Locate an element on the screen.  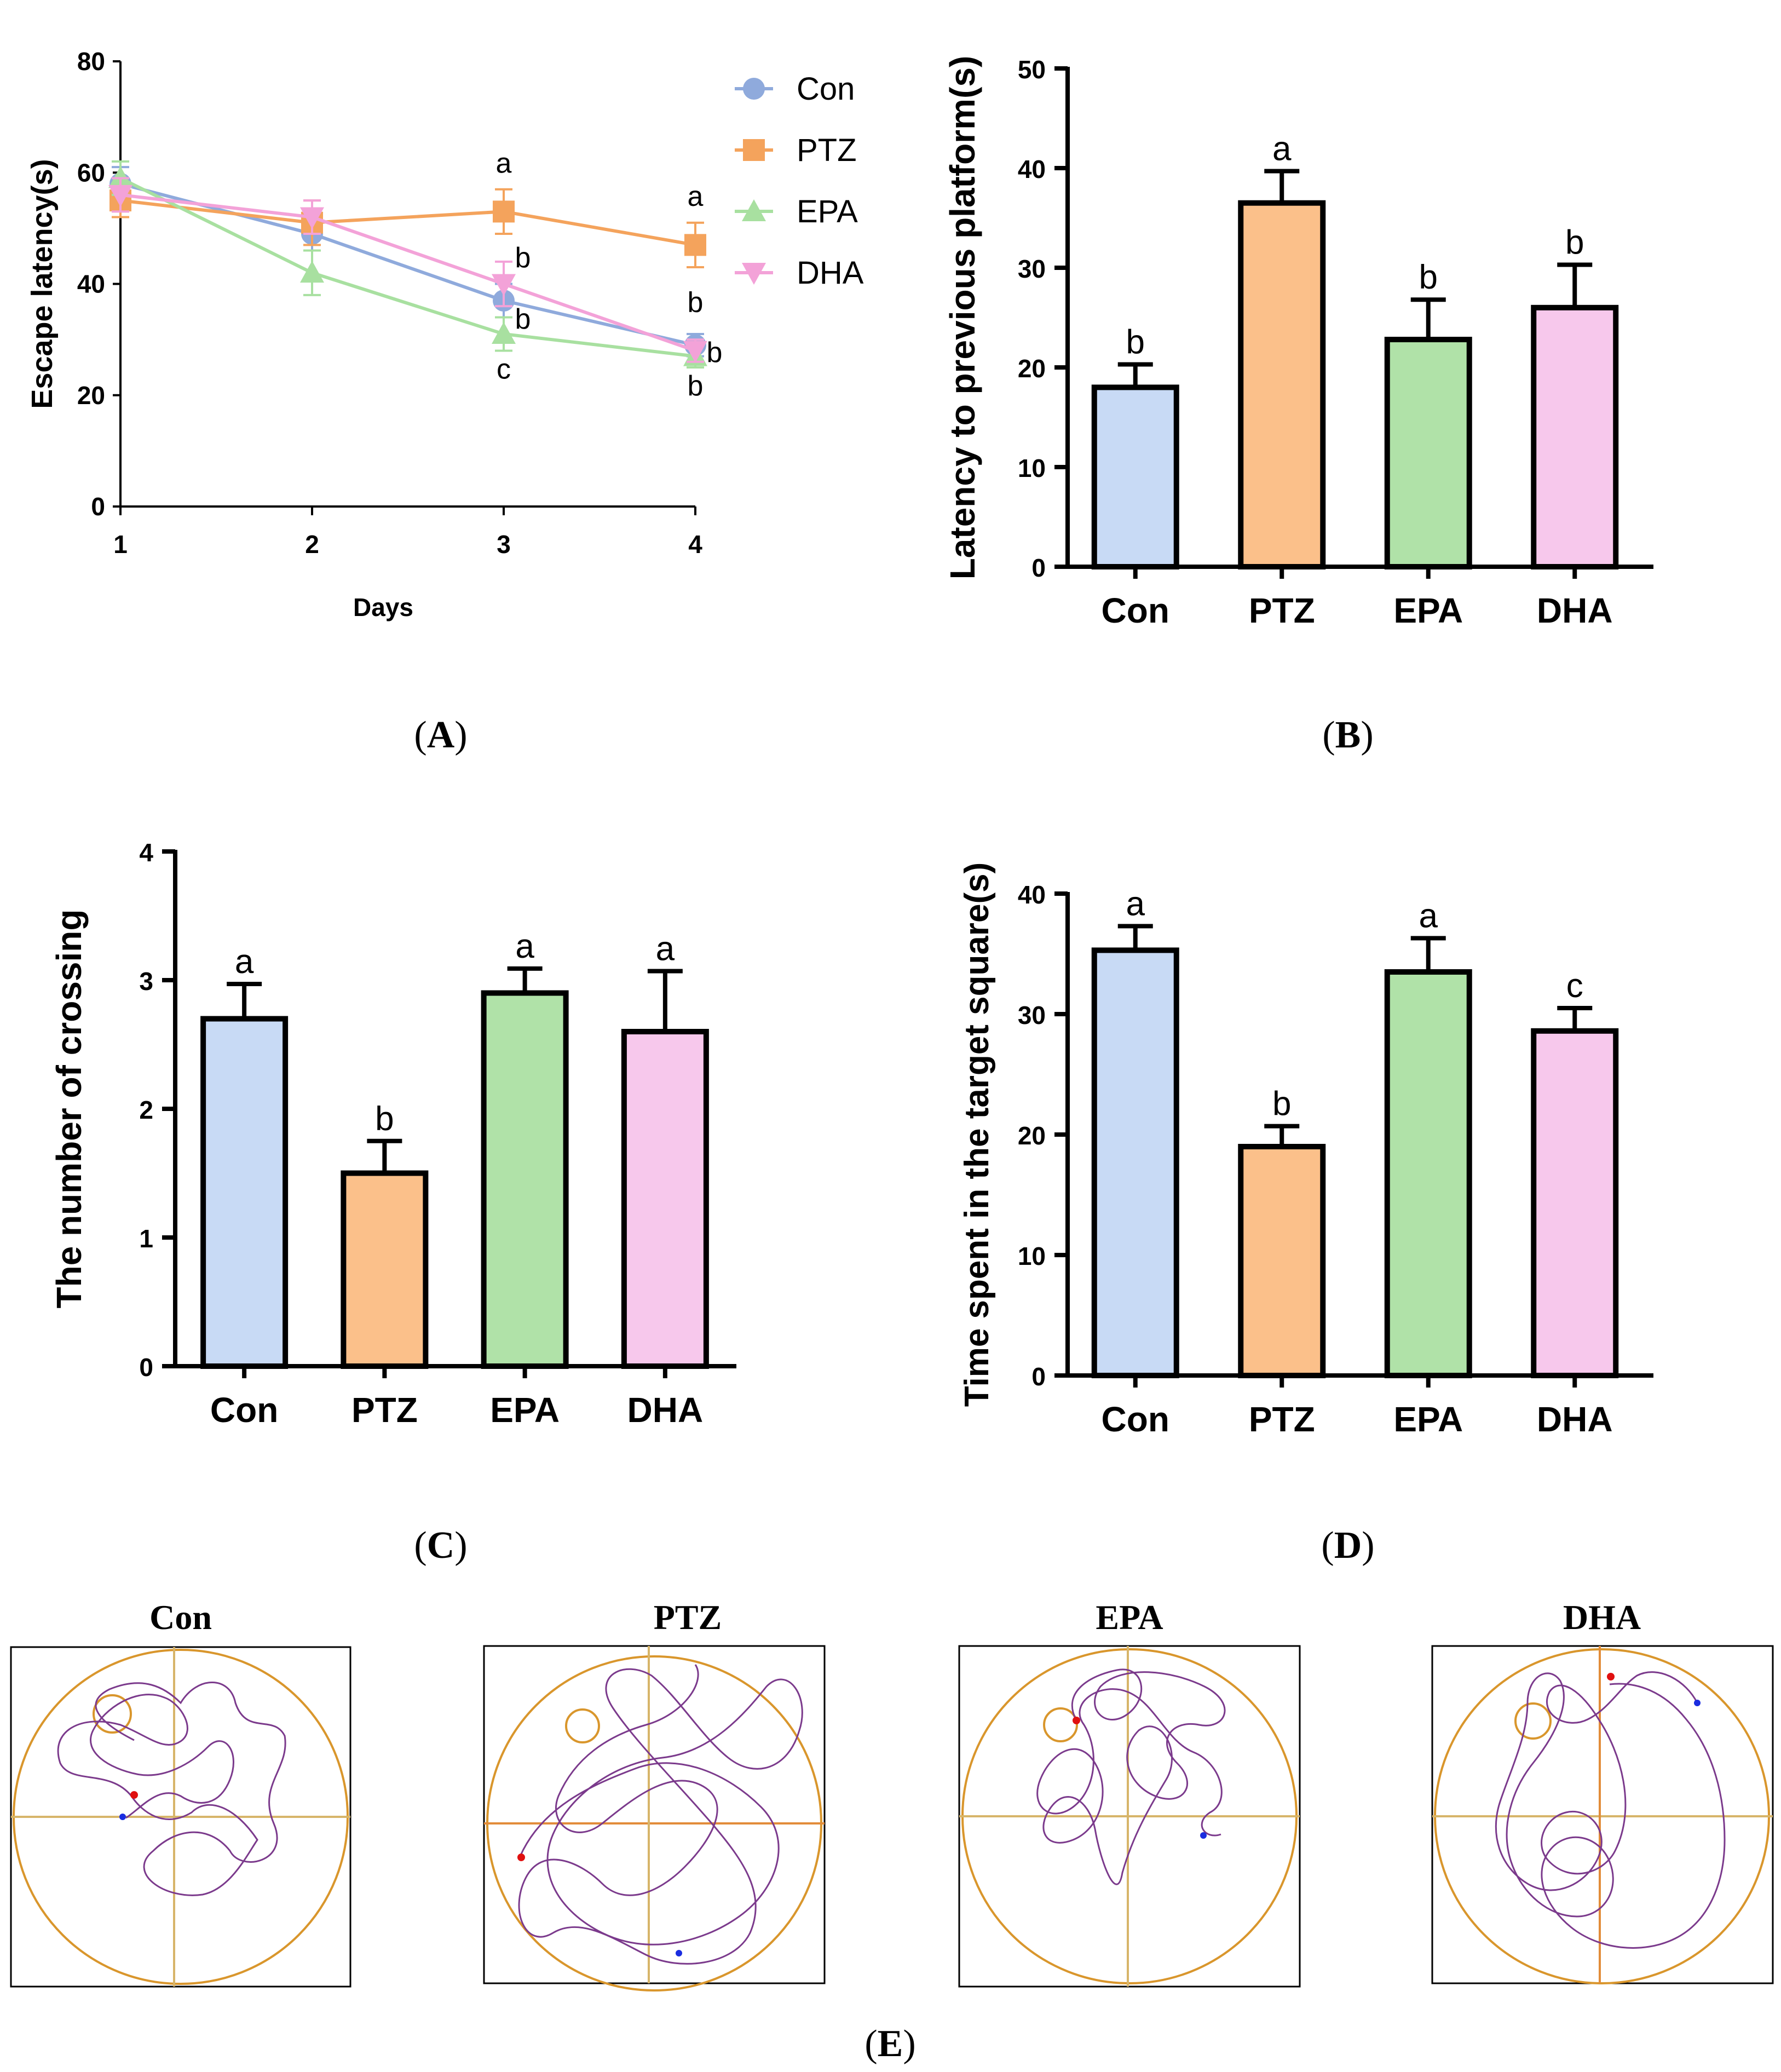
track-con is located at coordinates (180, 1817).